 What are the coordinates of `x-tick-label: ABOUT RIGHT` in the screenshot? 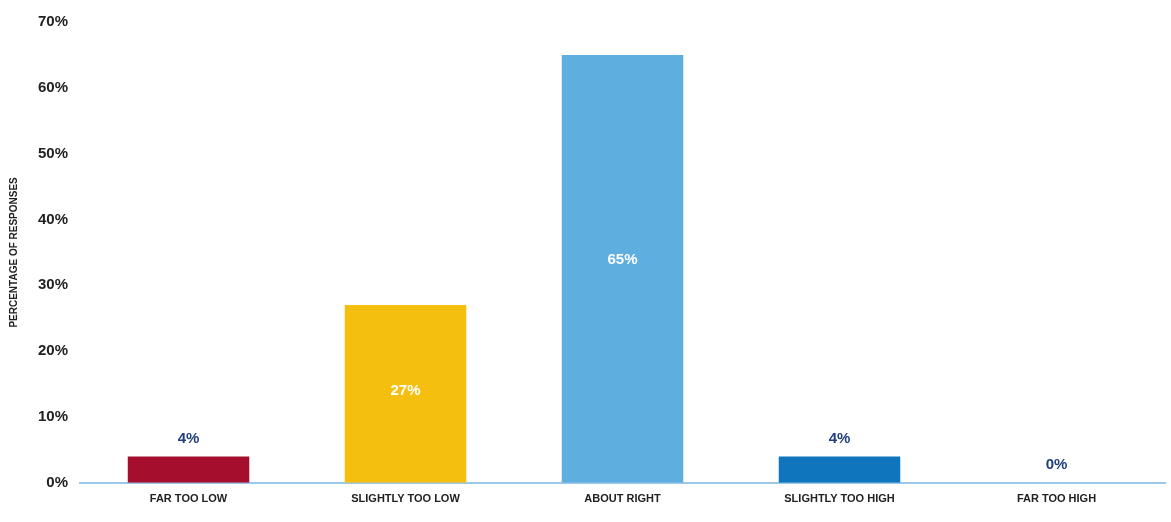 It's located at (622, 498).